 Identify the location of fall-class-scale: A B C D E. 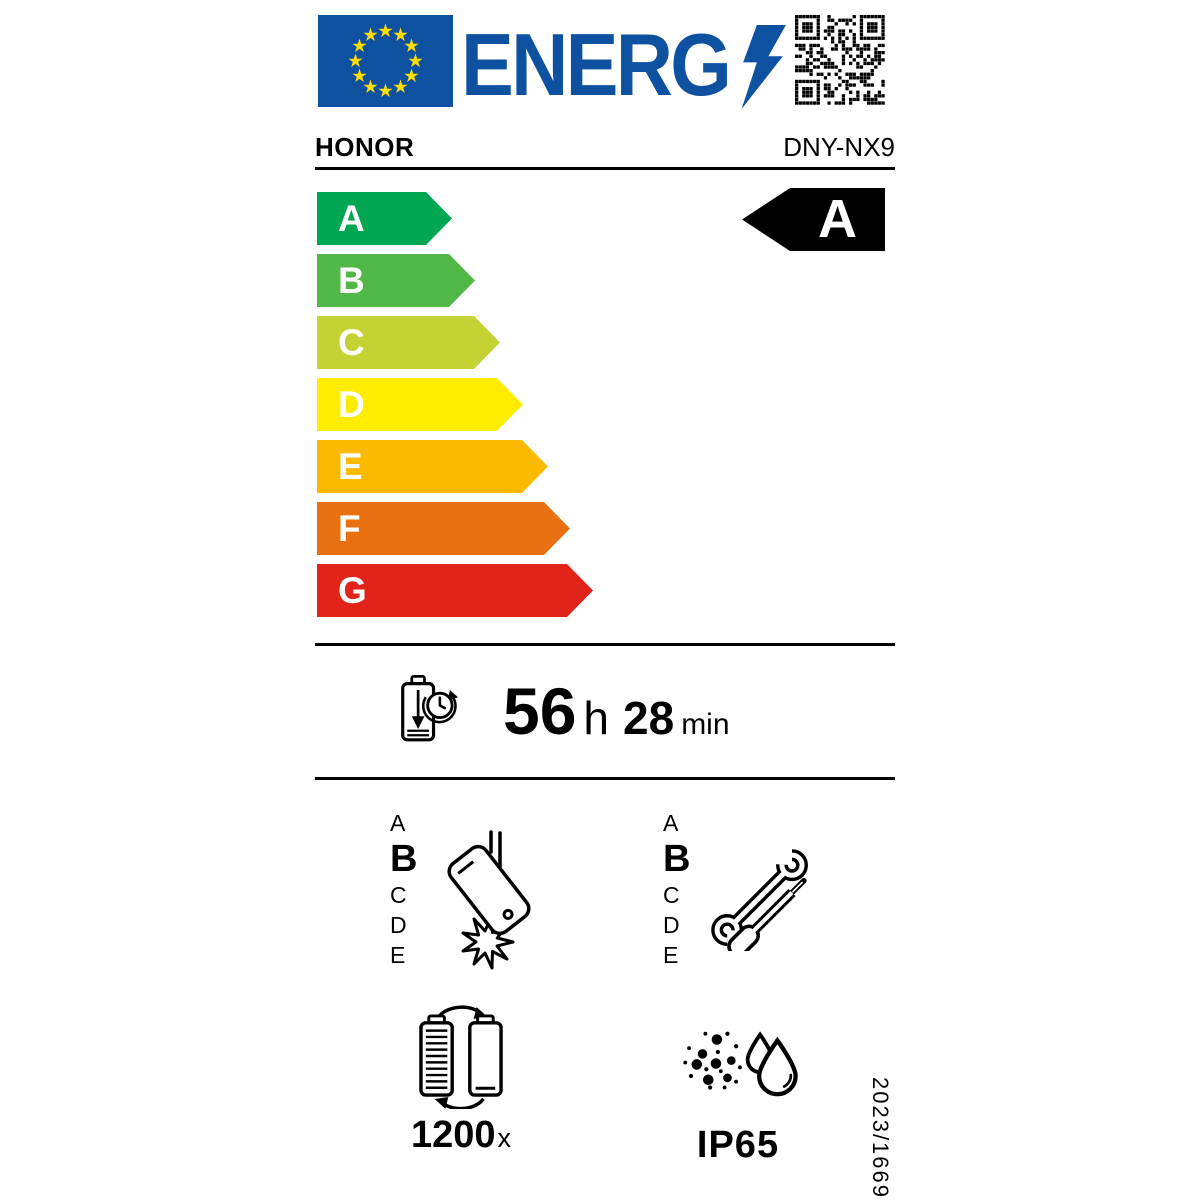
(403, 889).